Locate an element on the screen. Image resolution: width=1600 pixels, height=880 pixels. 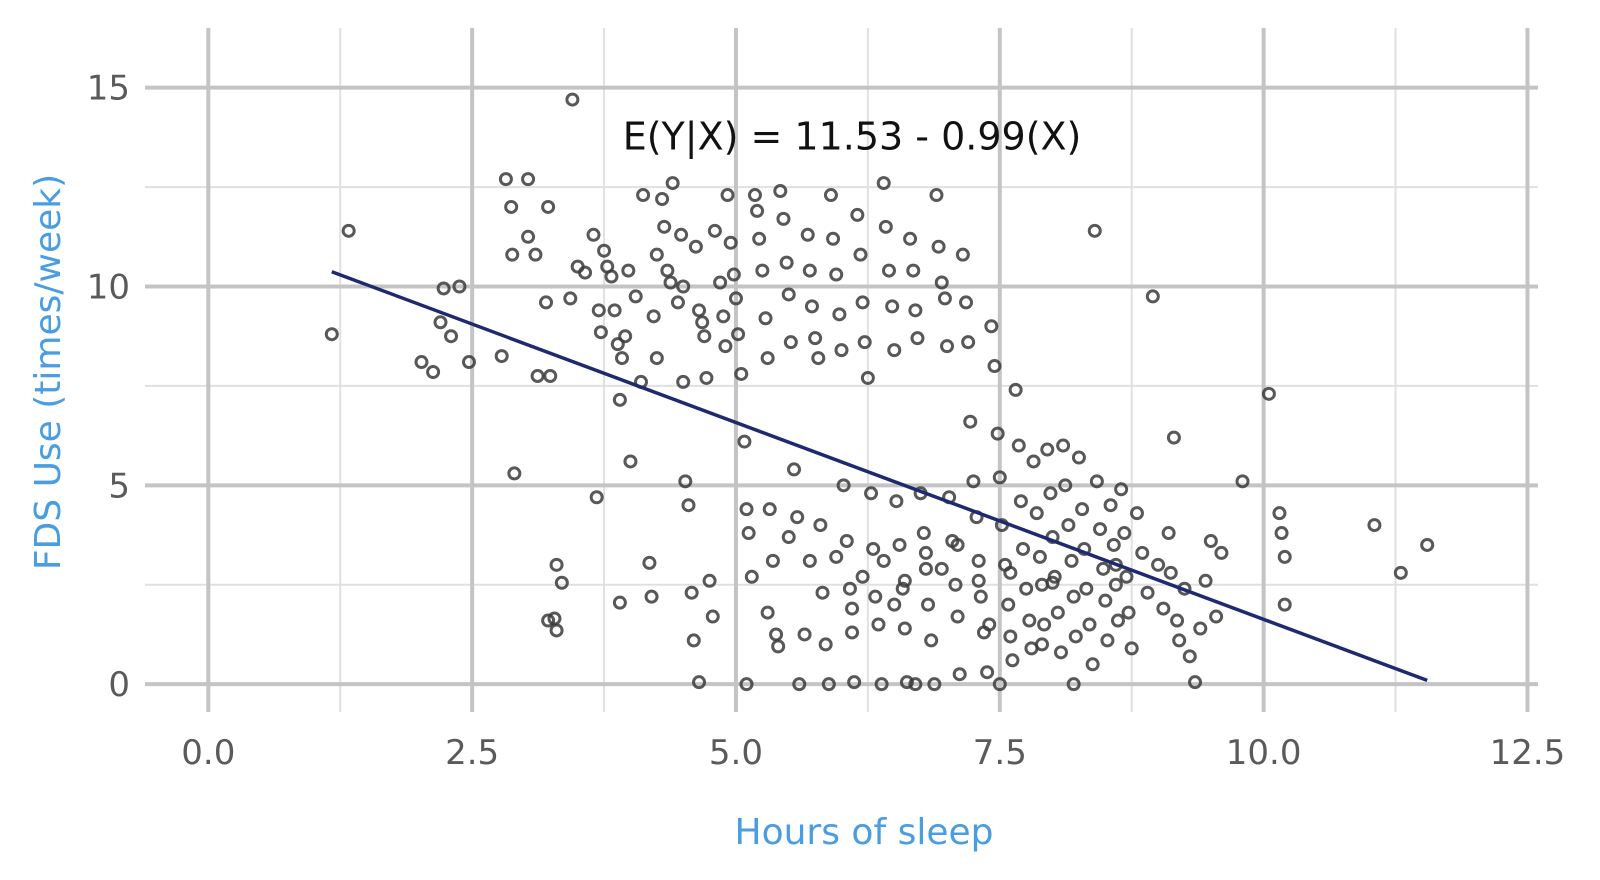
x-axis-ticks: 0.0 2.5 5.0 7.5 10.0 12.5 is located at coordinates (873, 753).